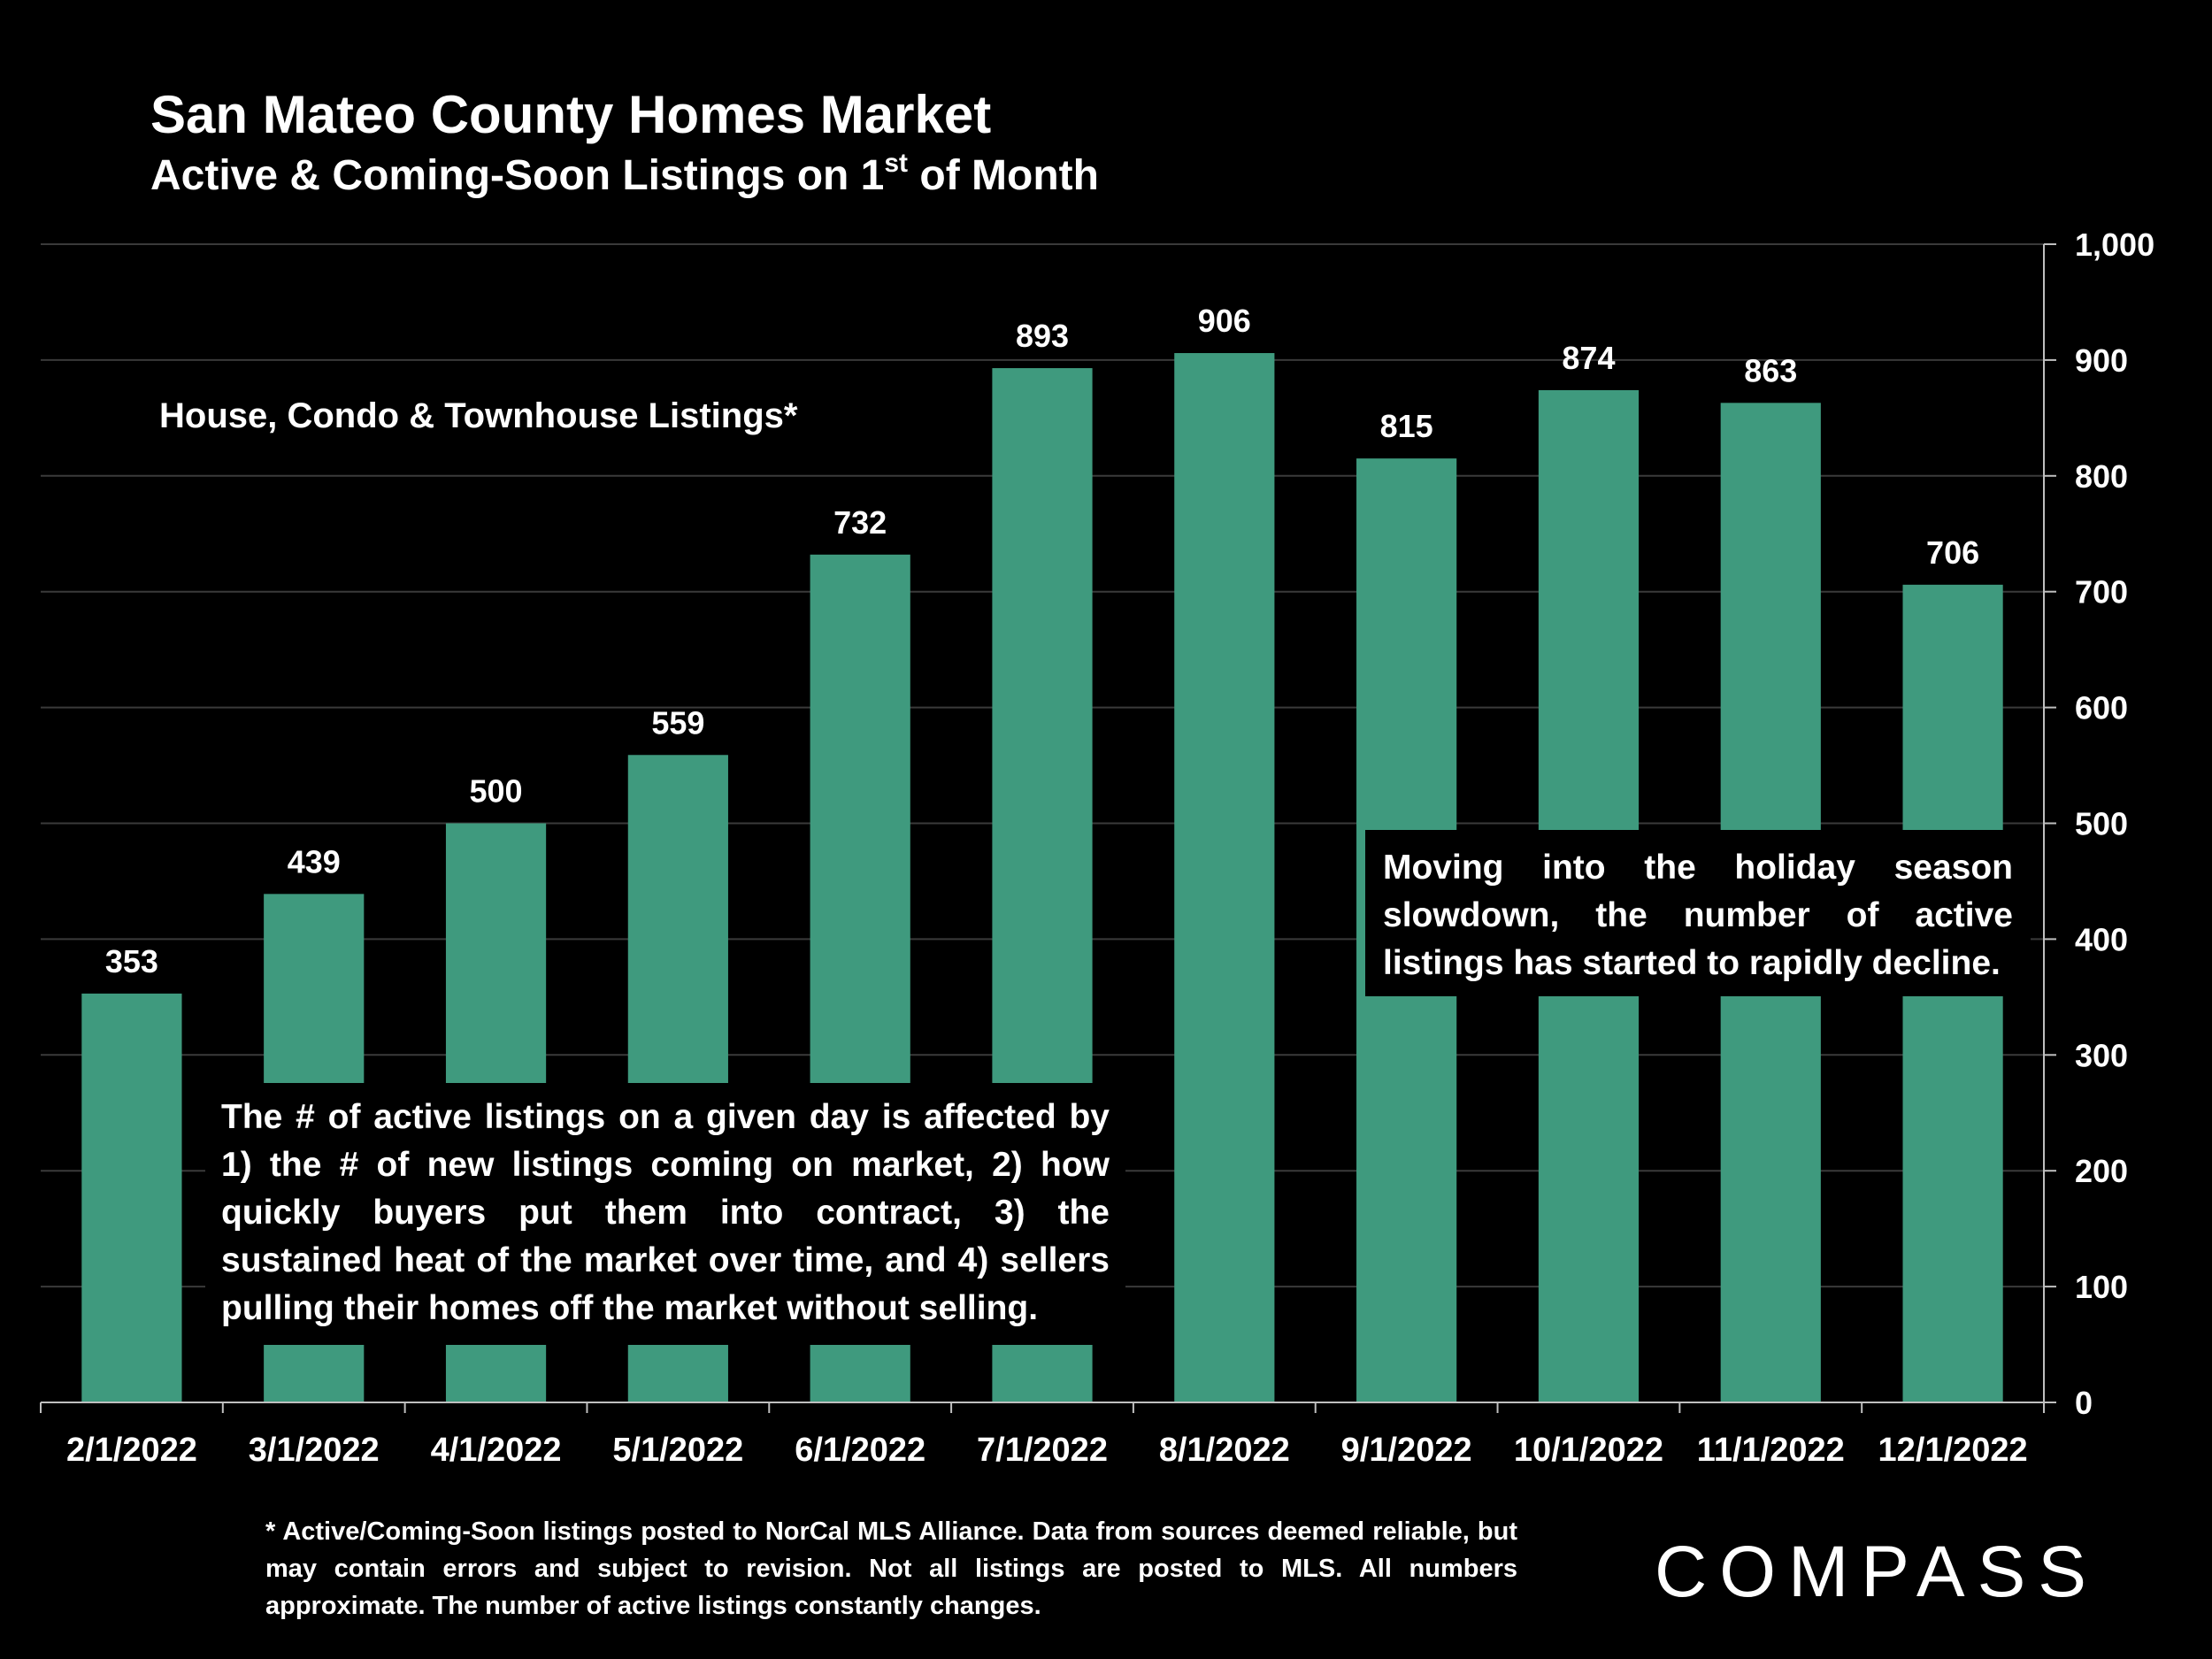  Describe the element at coordinates (897, 164) in the screenshot. I see `subtitle-superscript: st` at that location.